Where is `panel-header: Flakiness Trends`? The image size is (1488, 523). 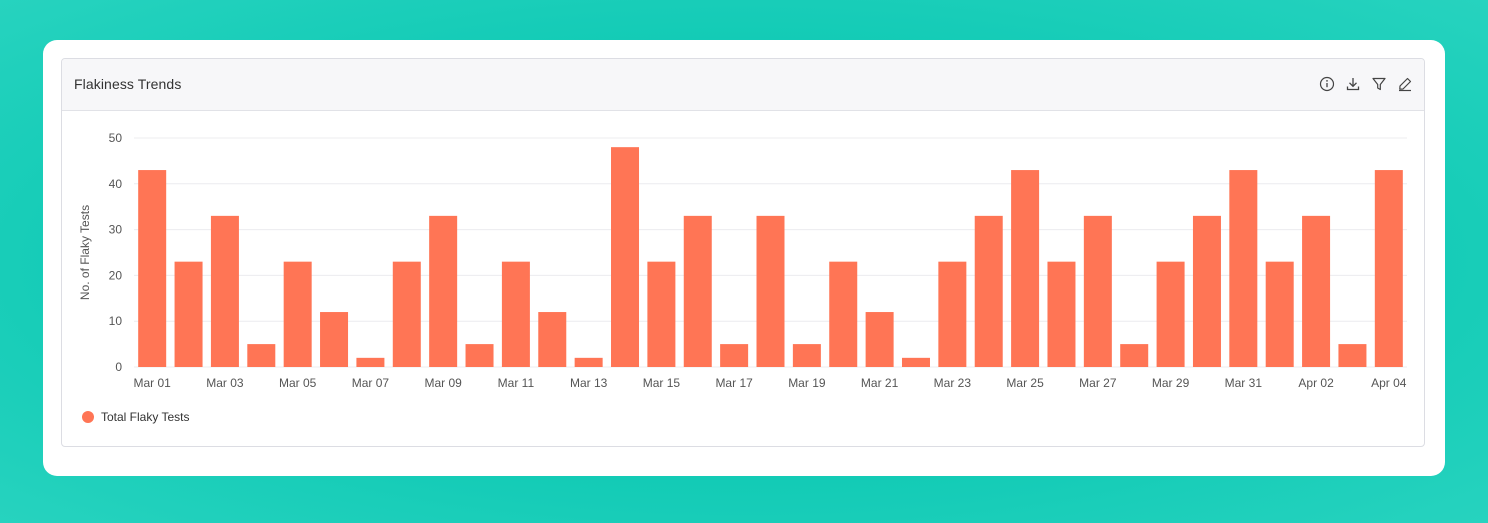
panel-header: Flakiness Trends is located at coordinates (743, 85).